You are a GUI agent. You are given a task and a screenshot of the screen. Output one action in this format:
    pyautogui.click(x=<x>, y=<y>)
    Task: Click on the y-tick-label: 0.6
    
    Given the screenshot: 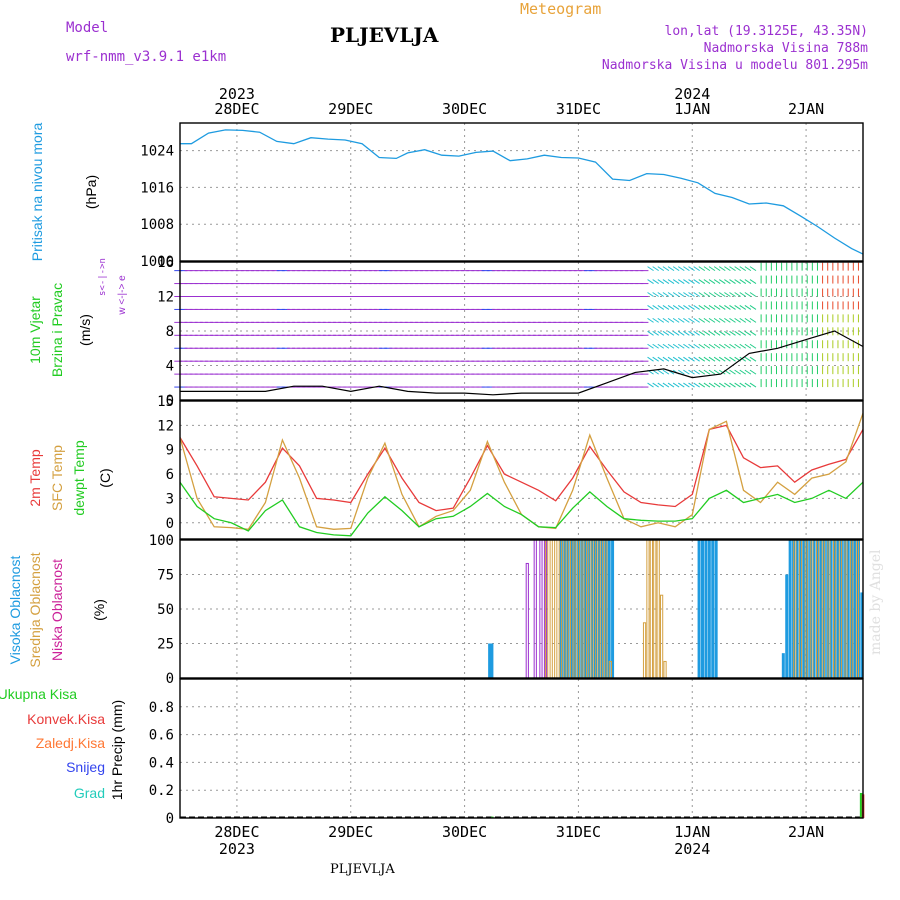 What is the action you would take?
    pyautogui.click(x=161, y=736)
    